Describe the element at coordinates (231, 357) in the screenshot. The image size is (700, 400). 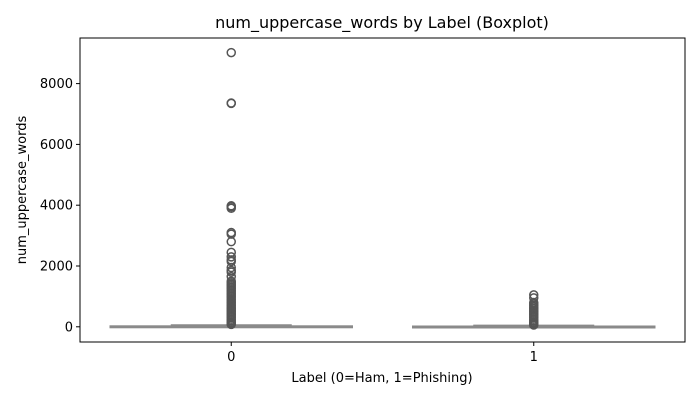
I see `x-tick-label: 0` at that location.